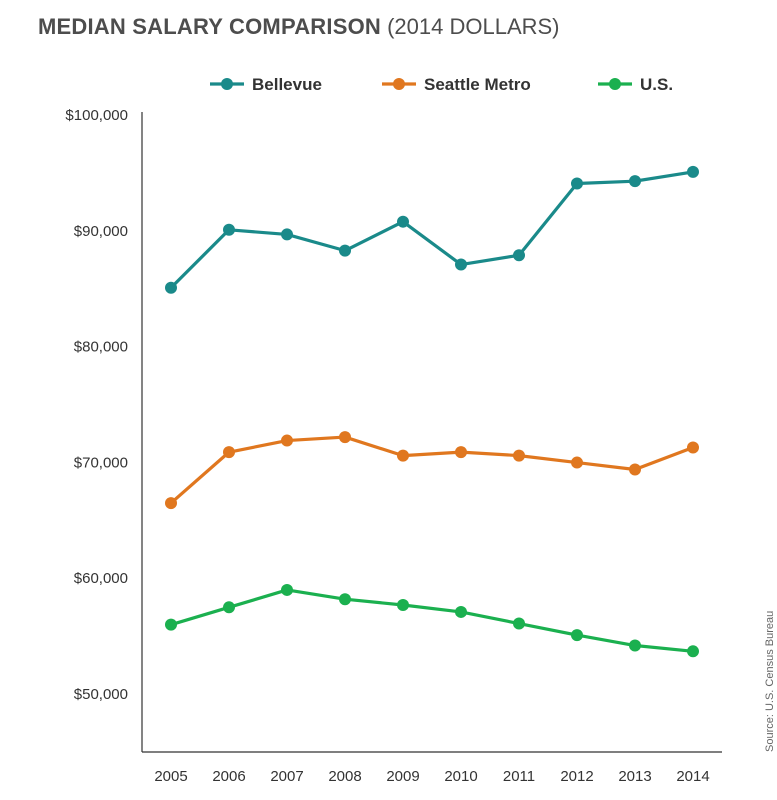 The image size is (777, 800). I want to click on x-tick-label: 2007, so click(286, 776).